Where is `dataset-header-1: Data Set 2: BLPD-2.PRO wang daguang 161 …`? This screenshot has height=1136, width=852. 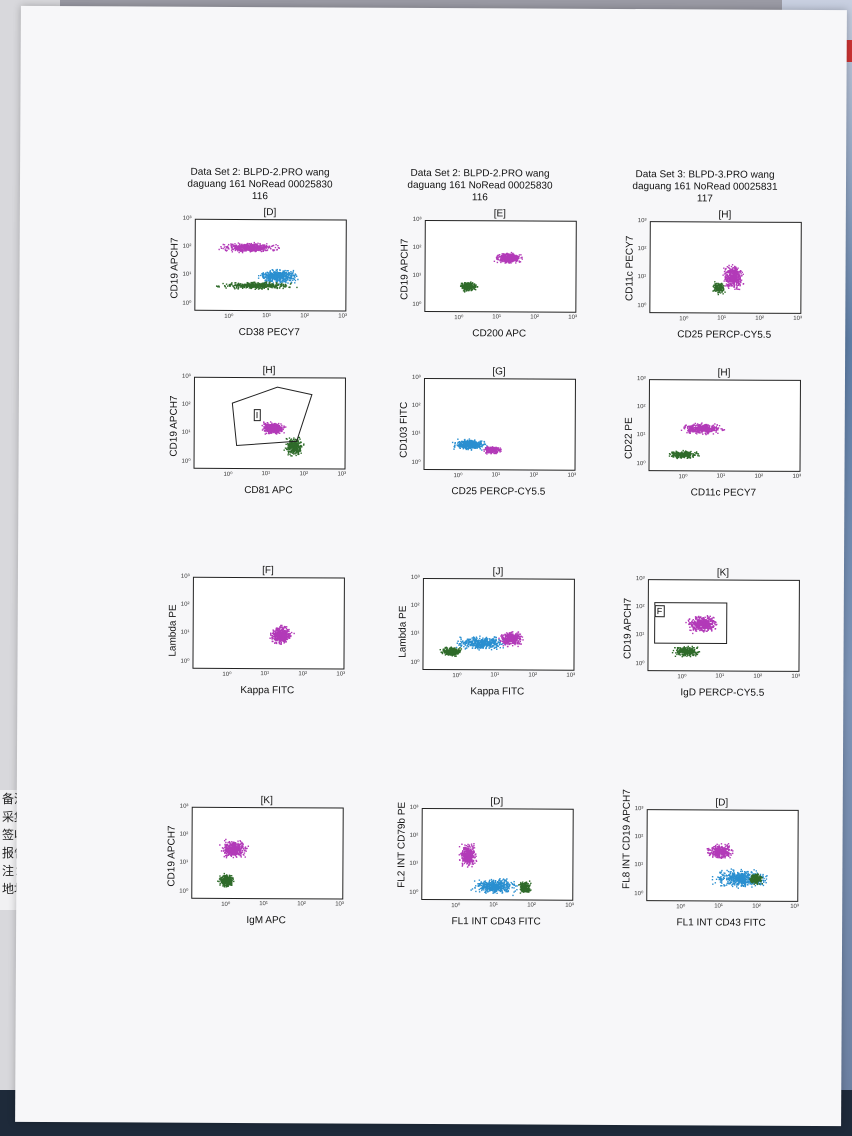 dataset-header-1: Data Set 2: BLPD-2.PRO wang daguang 161 … is located at coordinates (260, 184).